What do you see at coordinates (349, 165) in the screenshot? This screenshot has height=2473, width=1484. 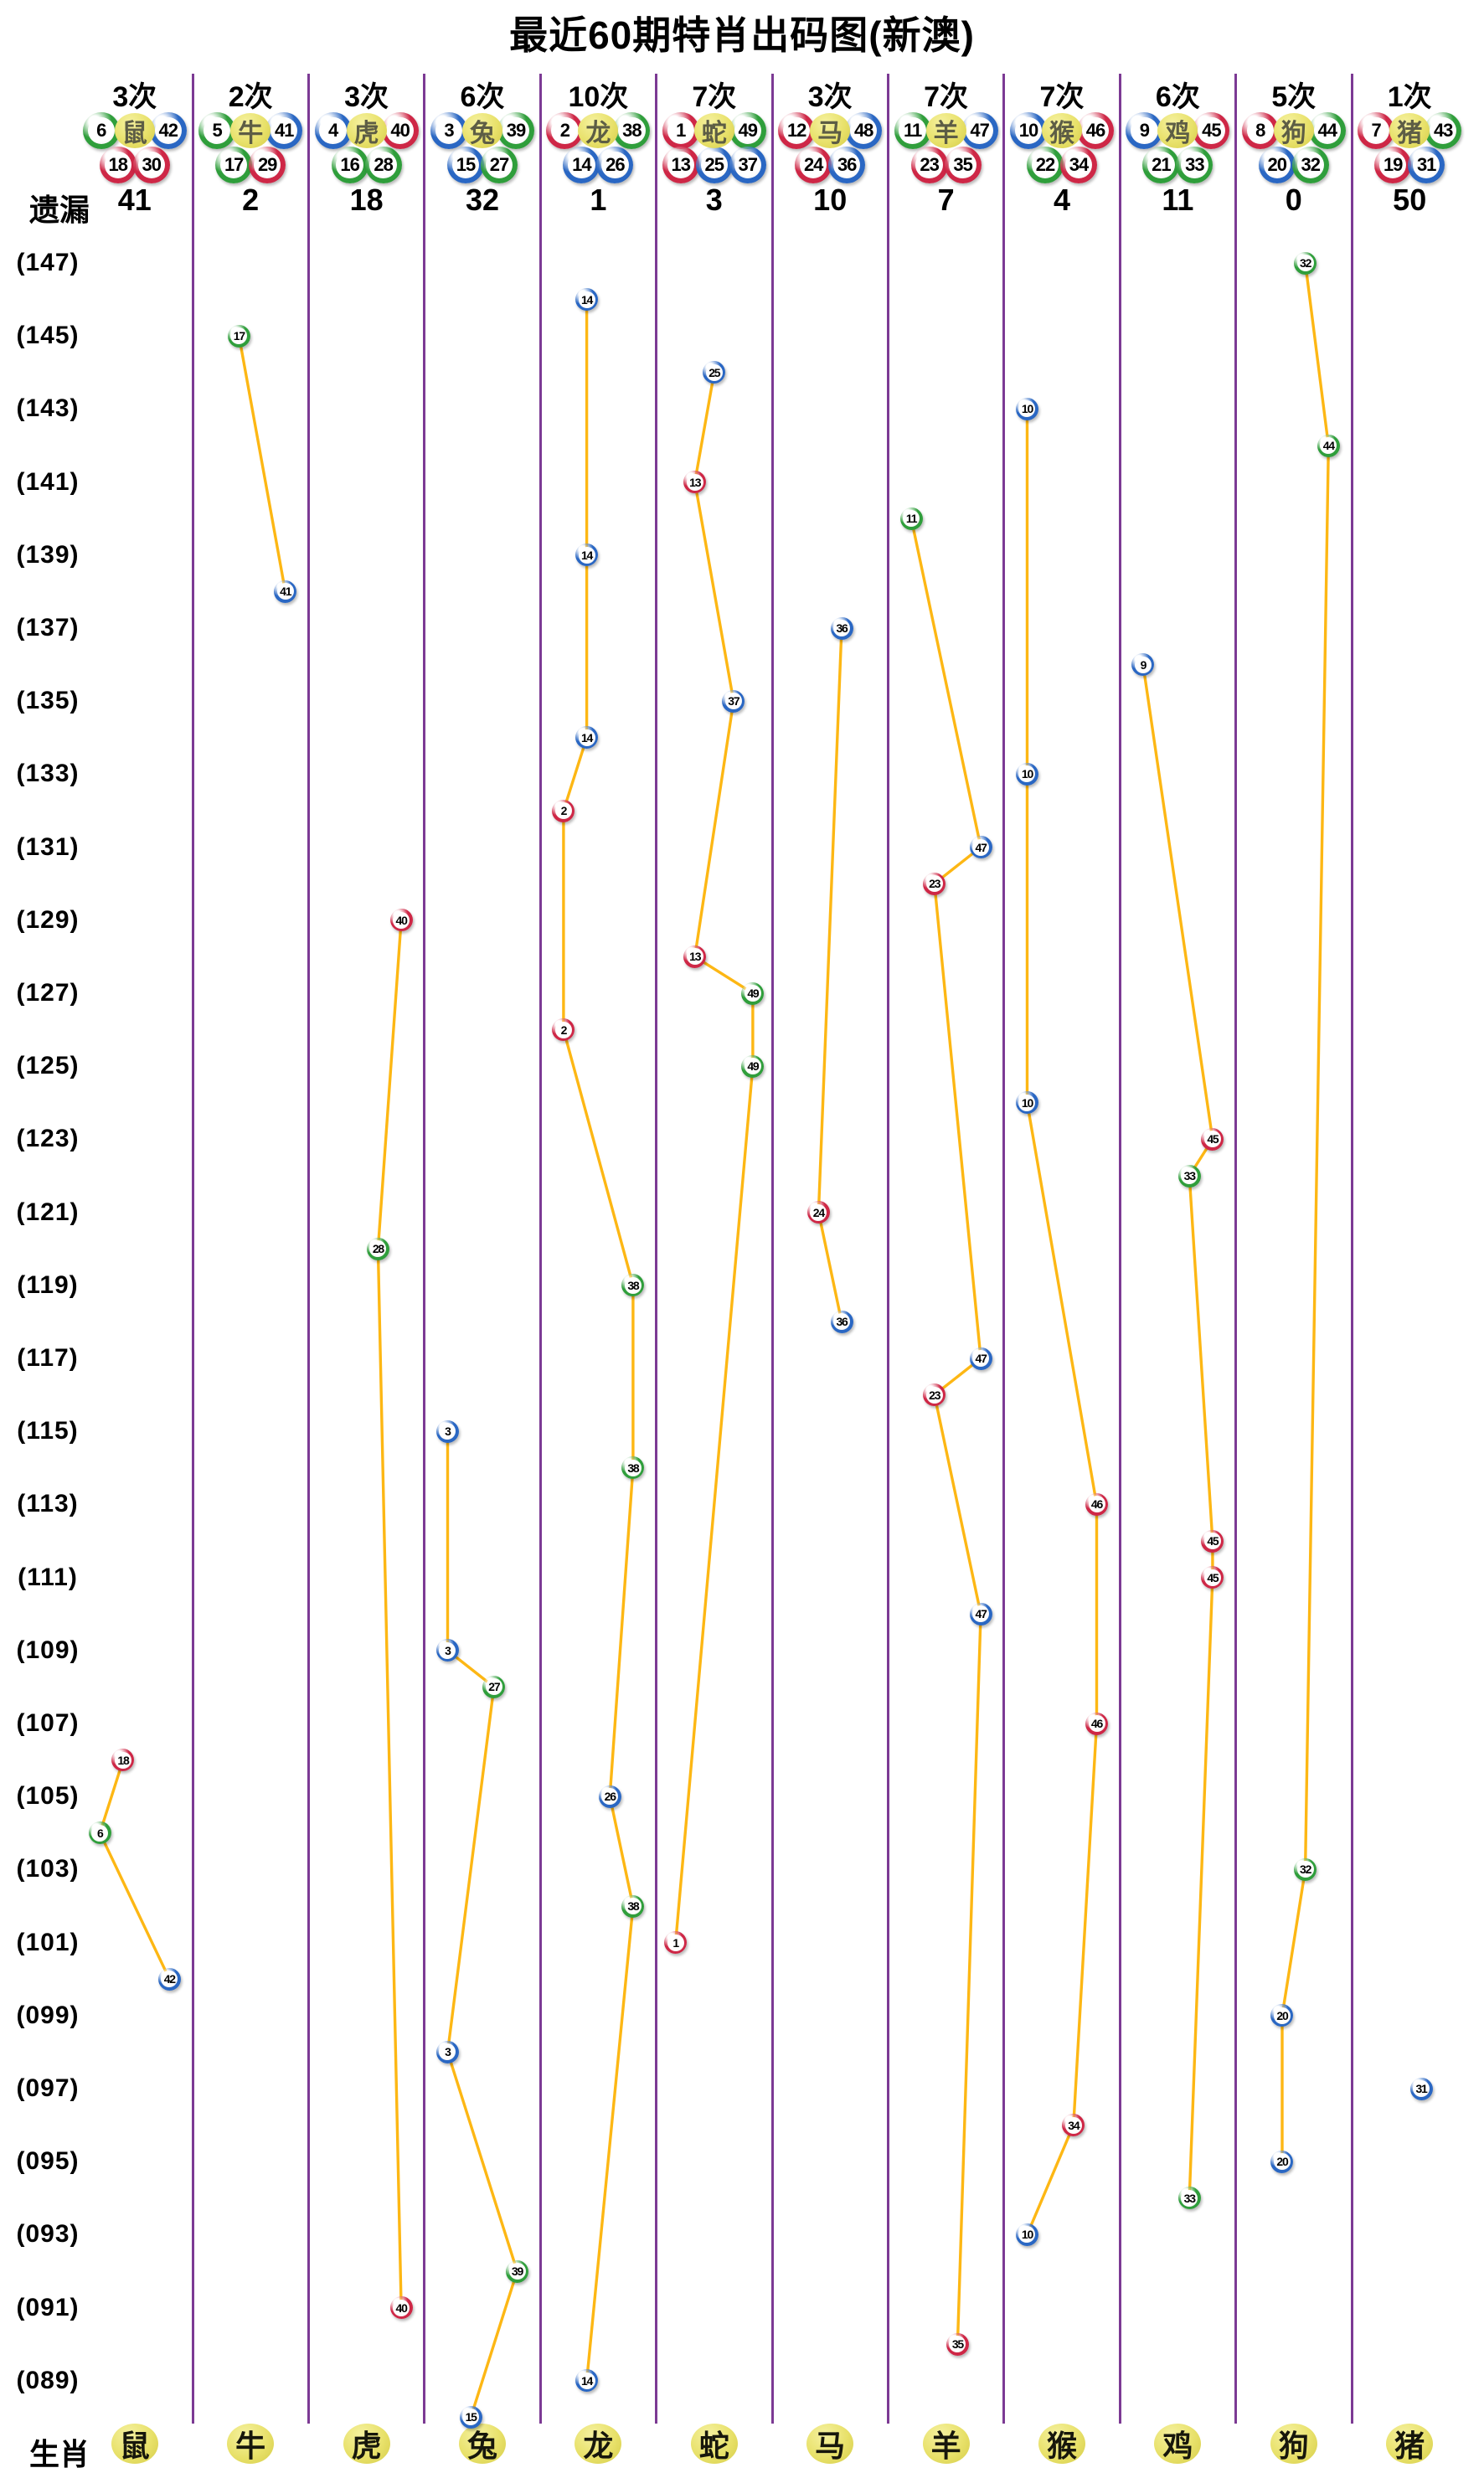 I see `header-ball-16: 16` at bounding box center [349, 165].